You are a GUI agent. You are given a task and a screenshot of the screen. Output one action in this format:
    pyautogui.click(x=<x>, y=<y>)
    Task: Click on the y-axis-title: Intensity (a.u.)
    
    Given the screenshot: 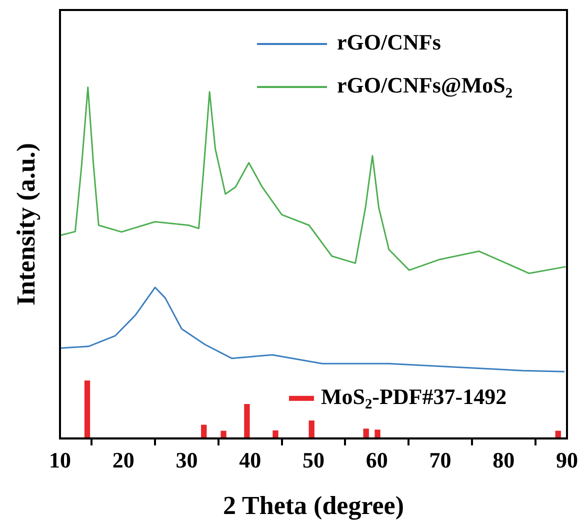 What is the action you would take?
    pyautogui.click(x=26, y=224)
    